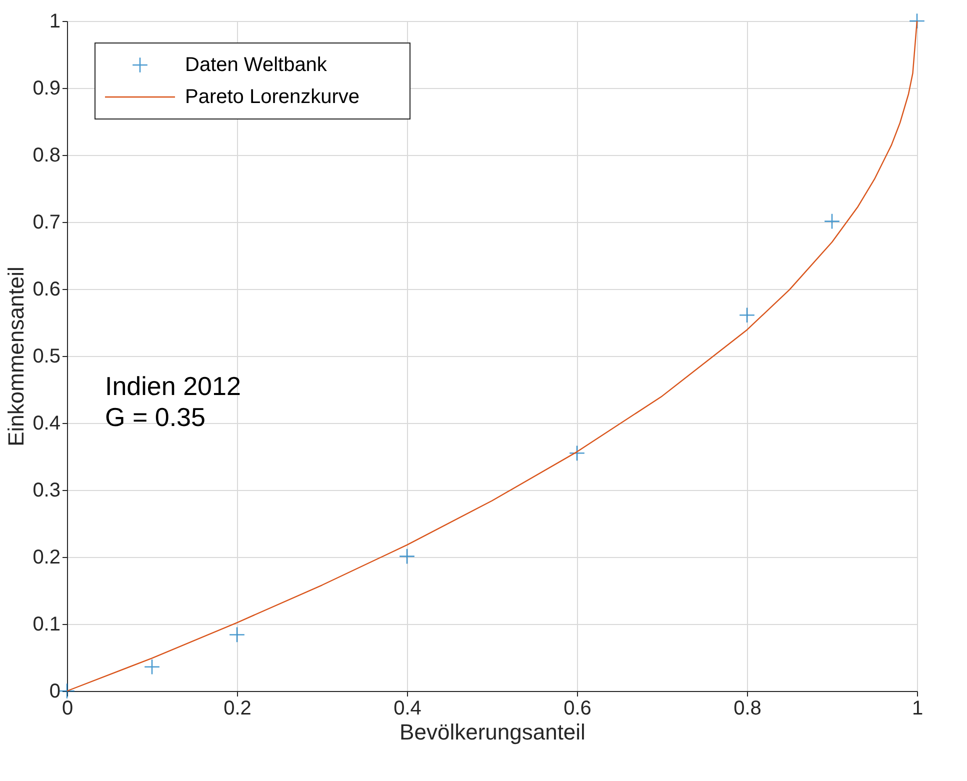  I want to click on legend-label: Pareto Lorenzkurve, so click(272, 97).